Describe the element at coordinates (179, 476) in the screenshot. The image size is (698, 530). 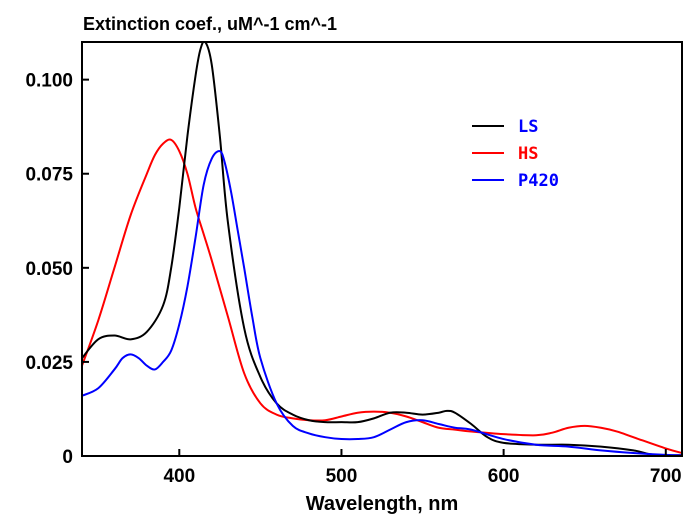
I see `x-tick-label: 400` at that location.